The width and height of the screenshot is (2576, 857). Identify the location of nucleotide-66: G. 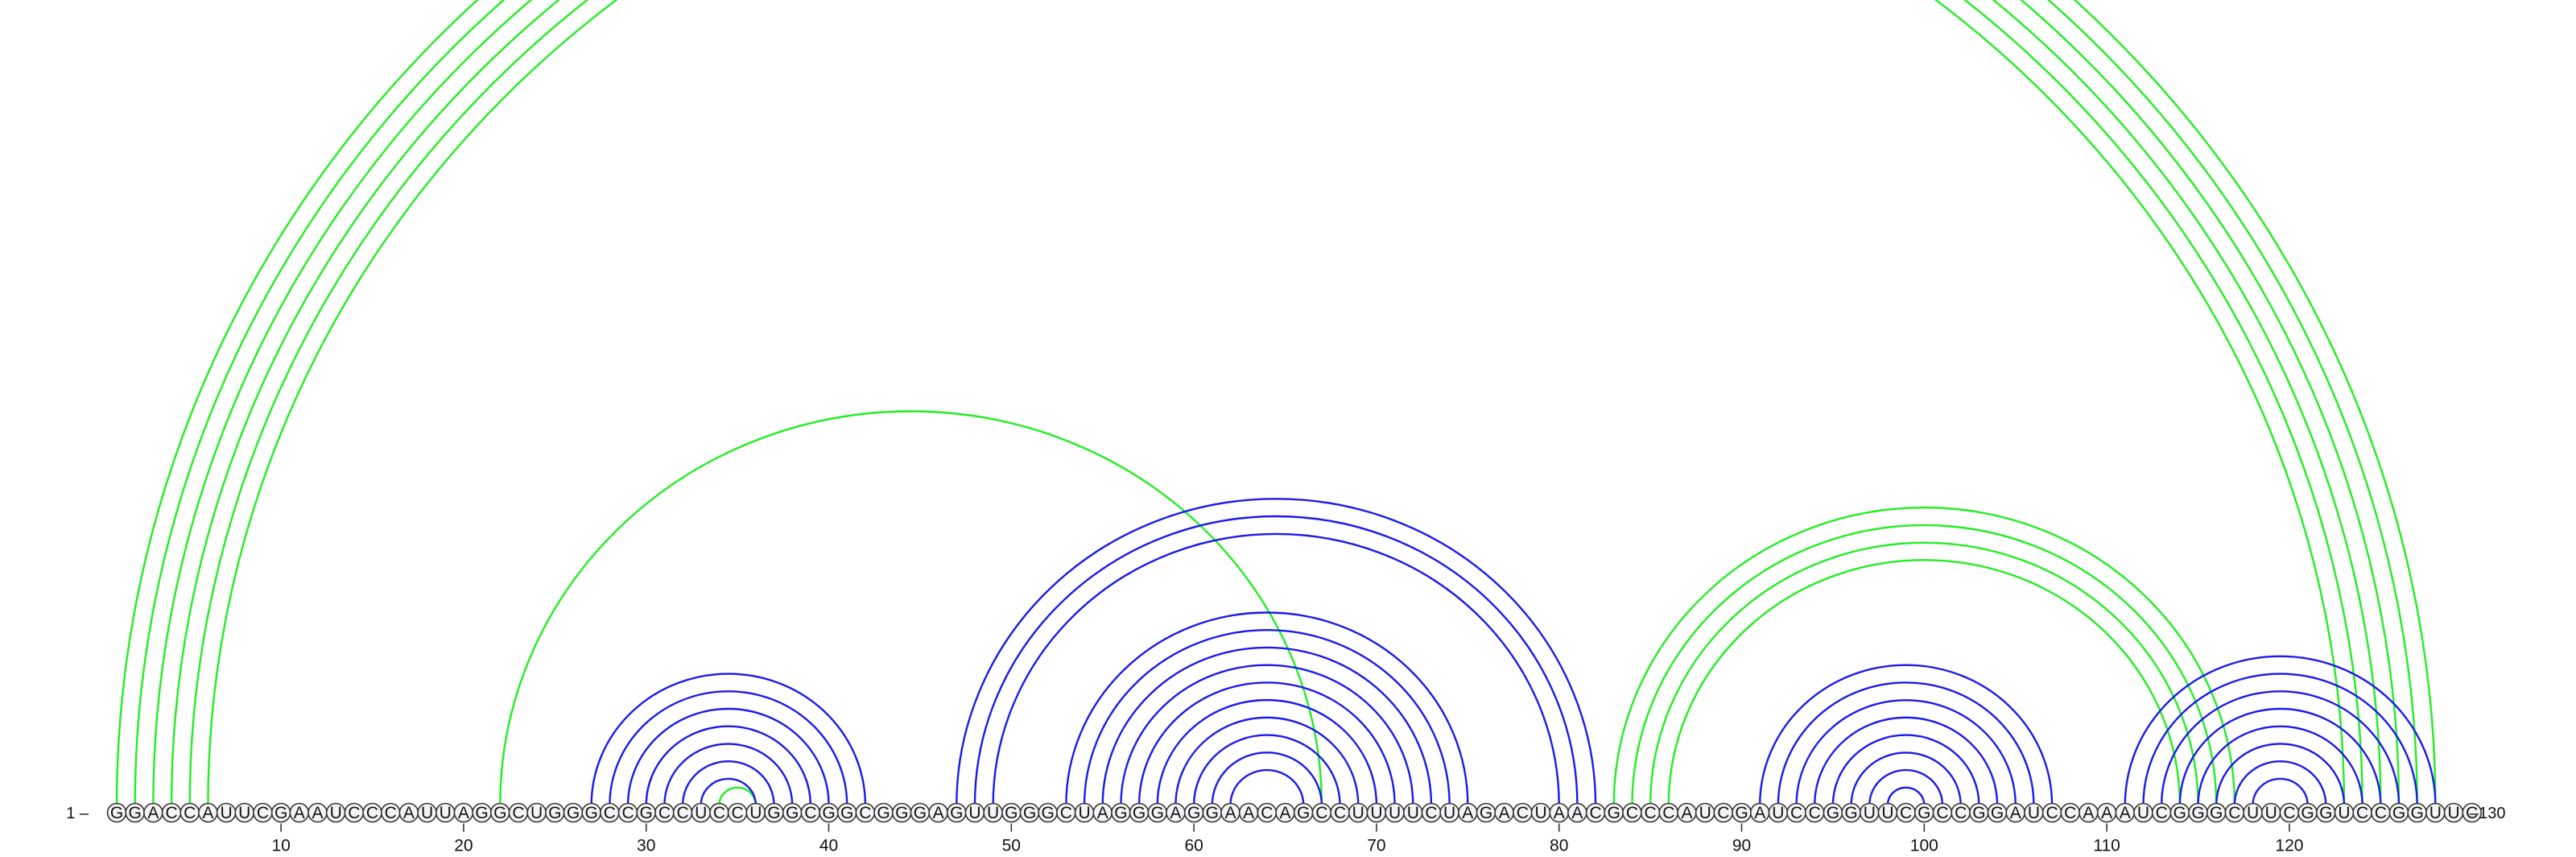
(1303, 812).